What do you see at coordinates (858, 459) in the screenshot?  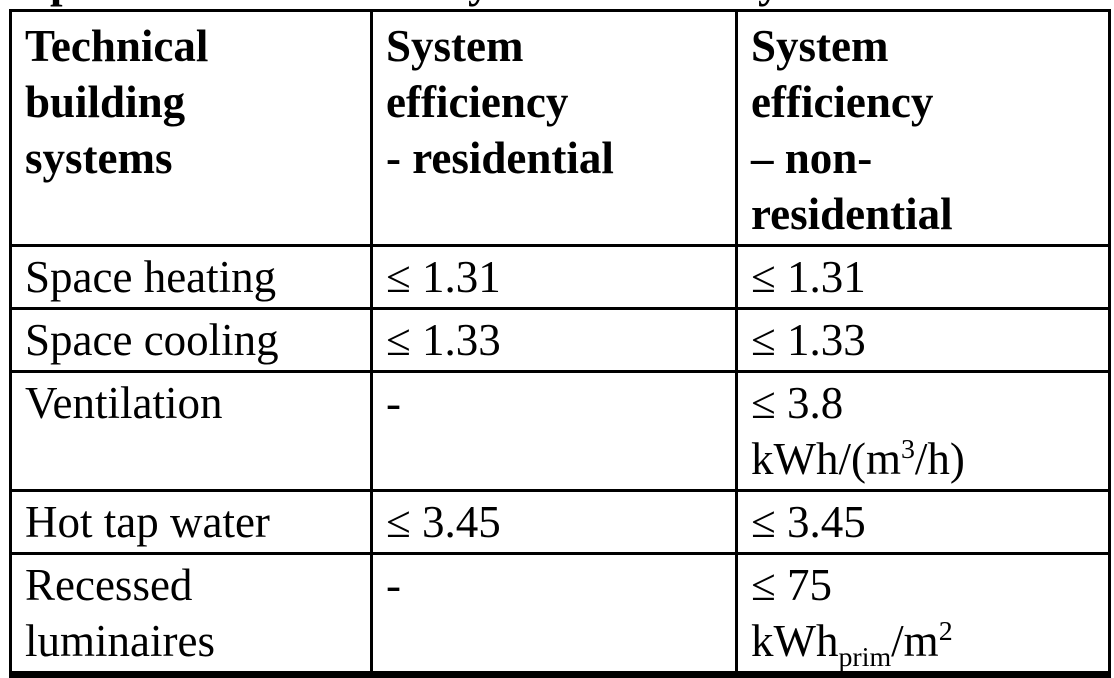 I see `value-unit: kWh/(m3/h)` at bounding box center [858, 459].